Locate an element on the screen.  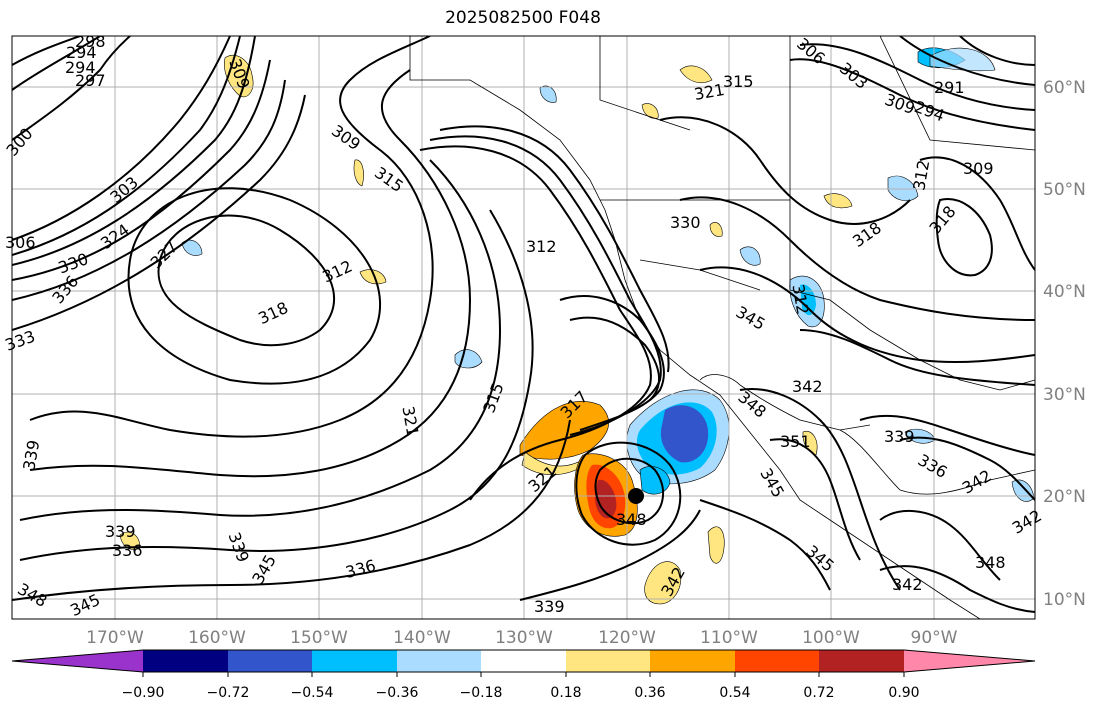
contour-label: 351 is located at coordinates (795, 441).